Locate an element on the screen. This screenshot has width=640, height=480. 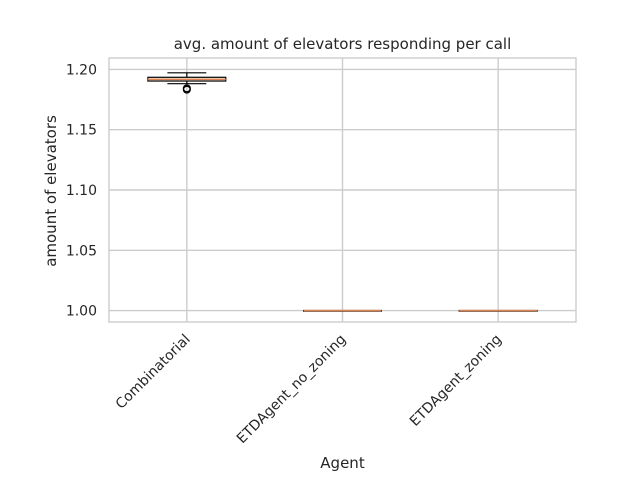
y-tick-label: 1.10 is located at coordinates (81, 191).